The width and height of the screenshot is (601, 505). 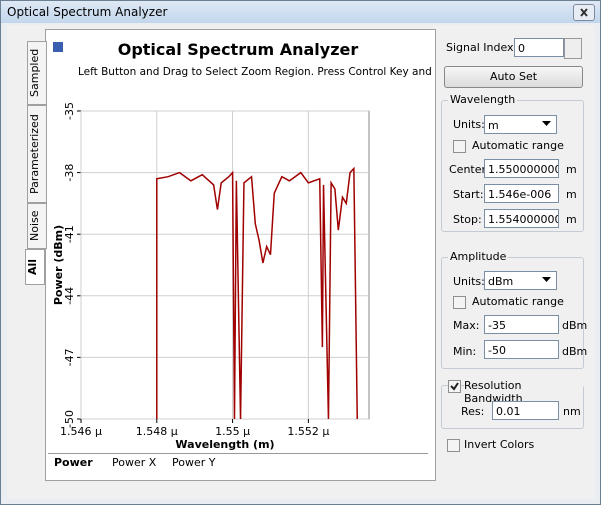 I want to click on label: Start:, so click(x=468, y=194).